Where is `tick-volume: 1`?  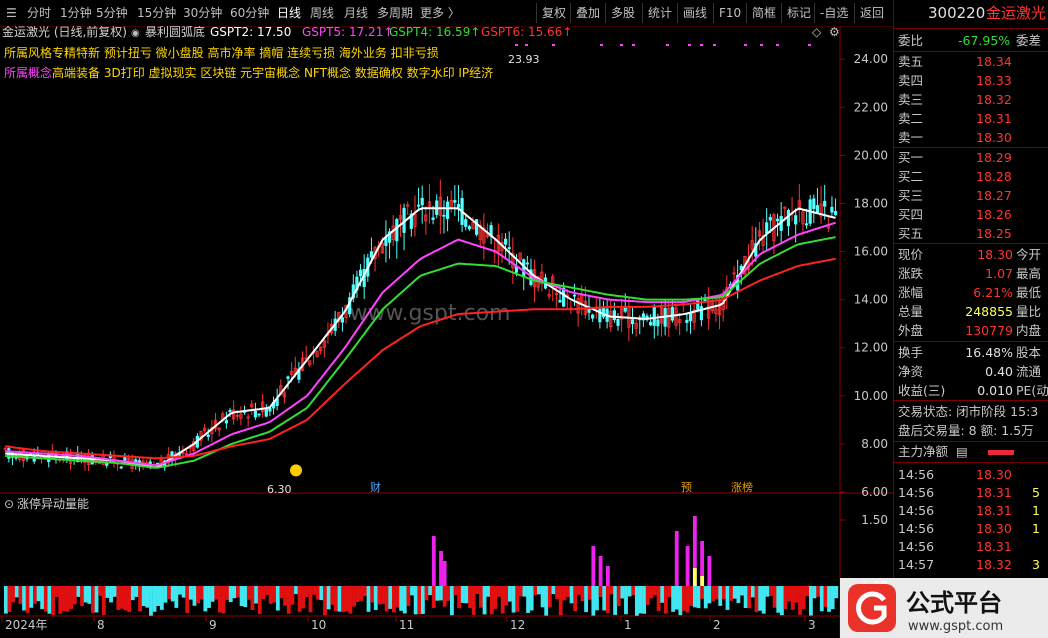
tick-volume: 1 is located at coordinates (1036, 510).